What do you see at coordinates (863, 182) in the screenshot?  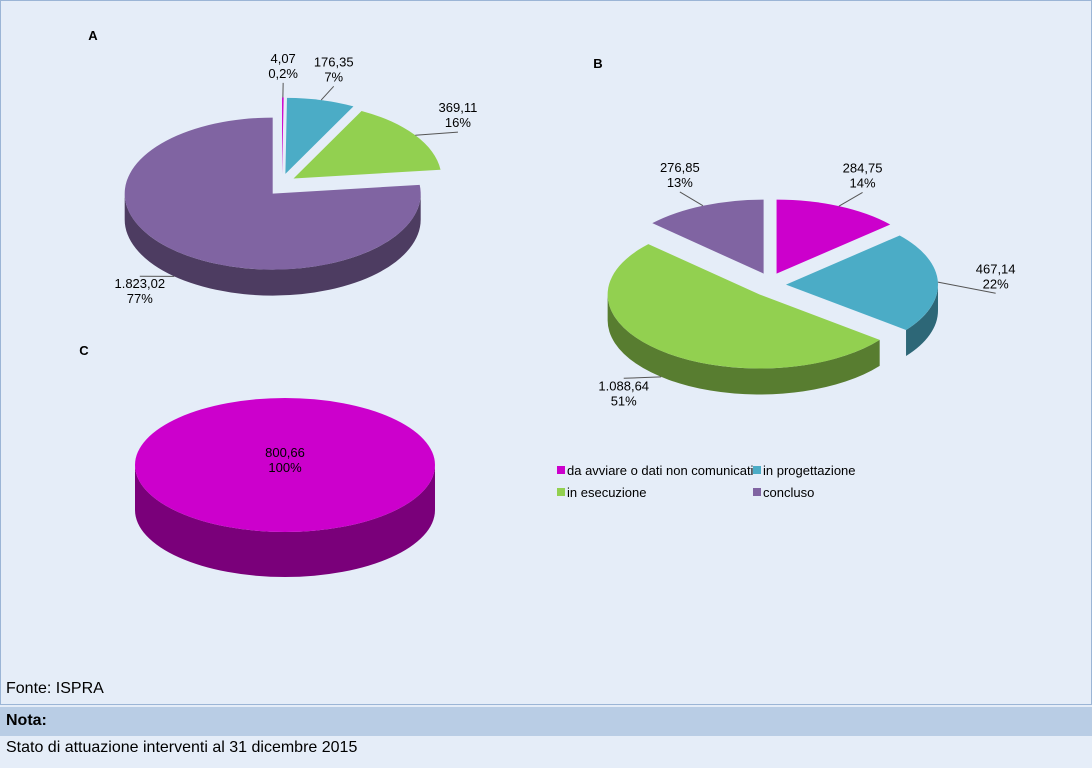 I see `percent-label: 14%` at bounding box center [863, 182].